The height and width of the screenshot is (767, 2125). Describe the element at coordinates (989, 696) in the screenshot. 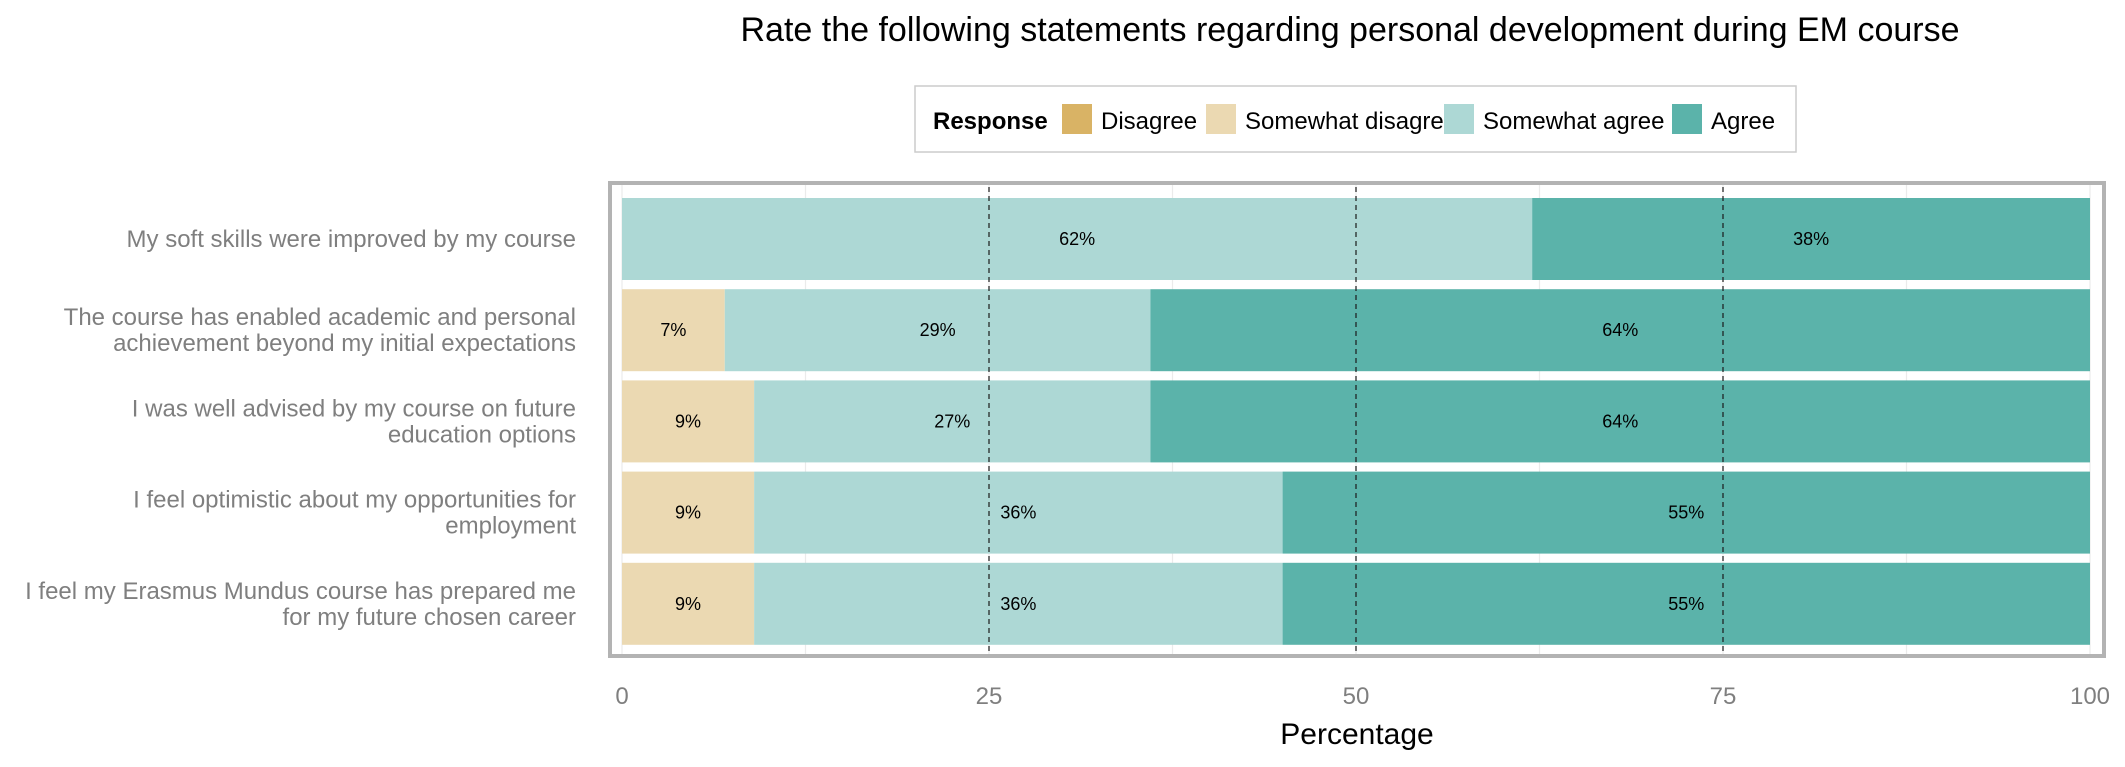

I see `x-tick-label: 25` at that location.